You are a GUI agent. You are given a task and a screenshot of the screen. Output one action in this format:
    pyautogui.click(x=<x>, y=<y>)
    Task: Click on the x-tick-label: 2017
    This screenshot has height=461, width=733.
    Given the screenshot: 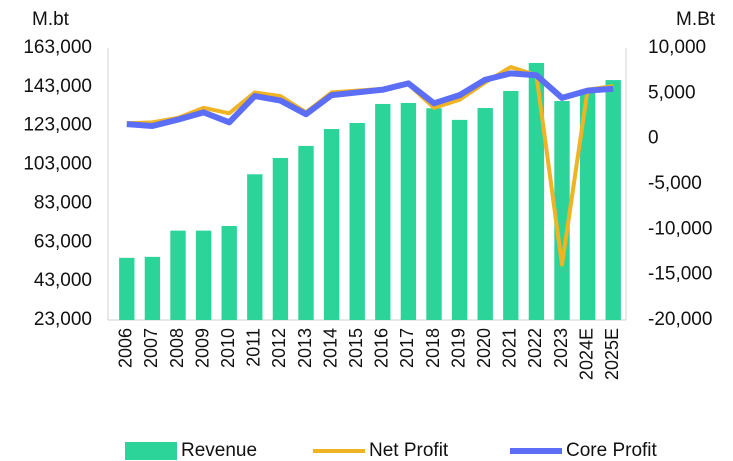 What is the action you would take?
    pyautogui.click(x=407, y=348)
    